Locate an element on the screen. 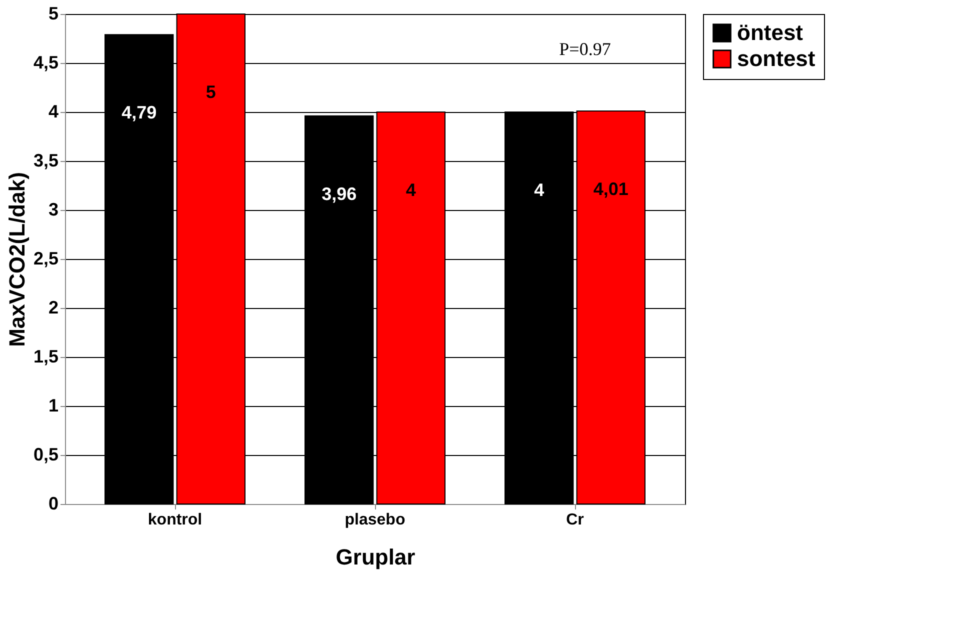 This screenshot has height=621, width=955. data-label: 4,01 is located at coordinates (610, 189).